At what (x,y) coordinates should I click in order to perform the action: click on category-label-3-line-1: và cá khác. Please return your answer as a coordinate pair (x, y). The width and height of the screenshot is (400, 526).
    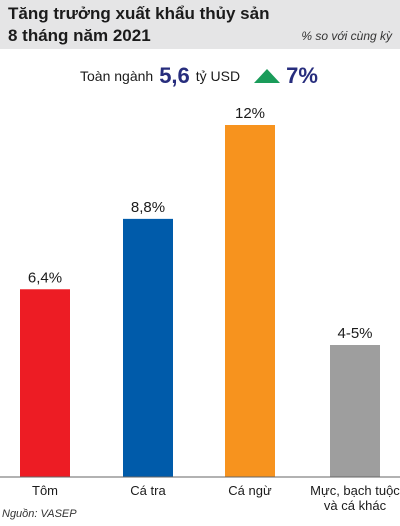
    Looking at the image, I should click on (355, 505).